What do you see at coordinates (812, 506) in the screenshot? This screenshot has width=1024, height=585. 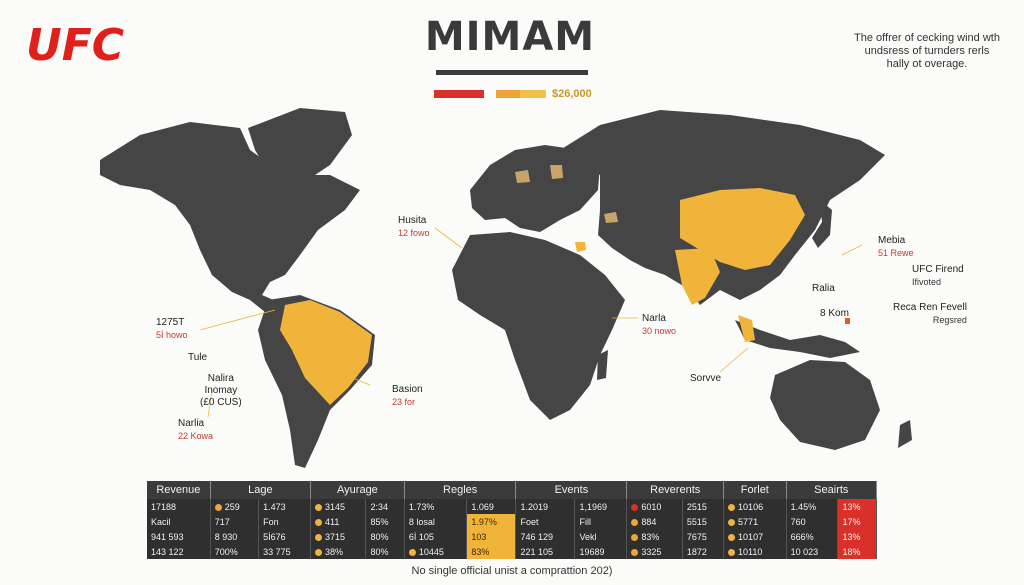 I see `cell: 1.45%` at bounding box center [812, 506].